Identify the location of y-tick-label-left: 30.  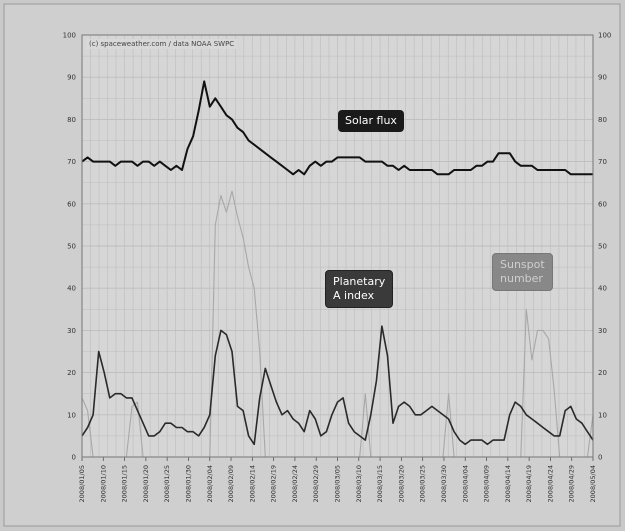
(71, 331).